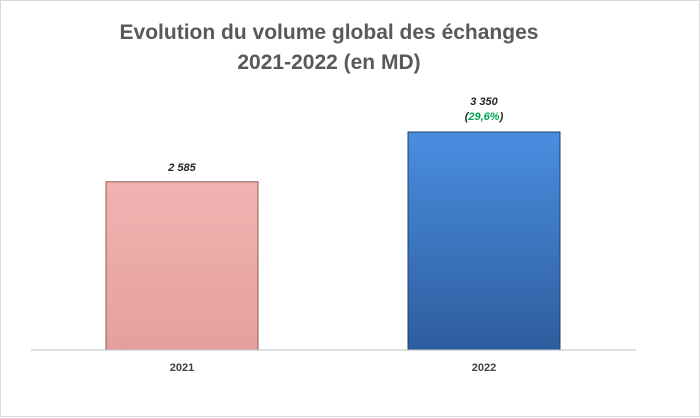 This screenshot has width=700, height=418. What do you see at coordinates (467, 117) in the screenshot?
I see `growth-open-paren: (` at bounding box center [467, 117].